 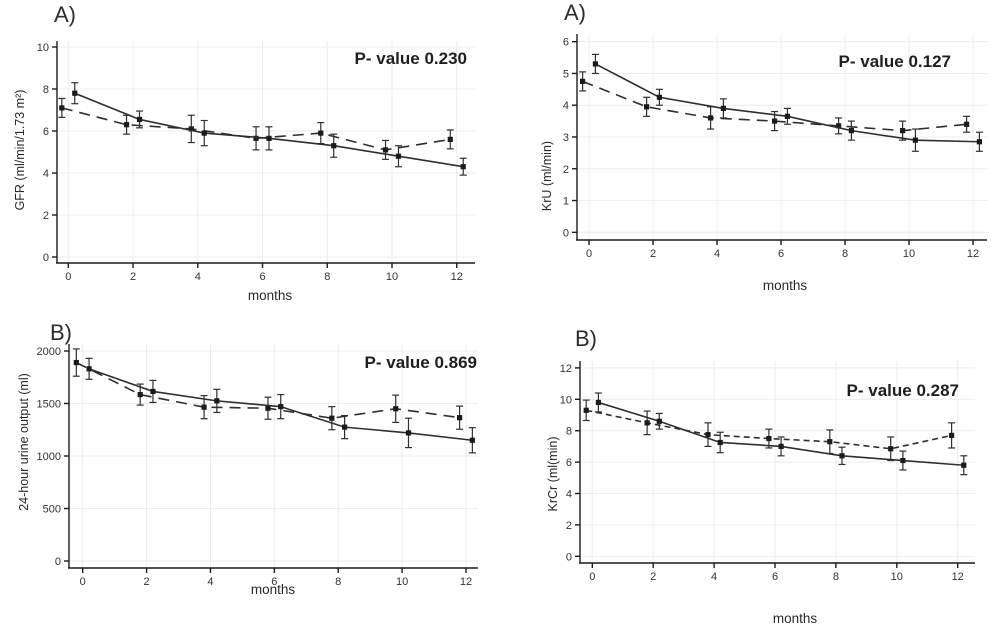 I want to click on svg-text: 1500, so click(x=49, y=405).